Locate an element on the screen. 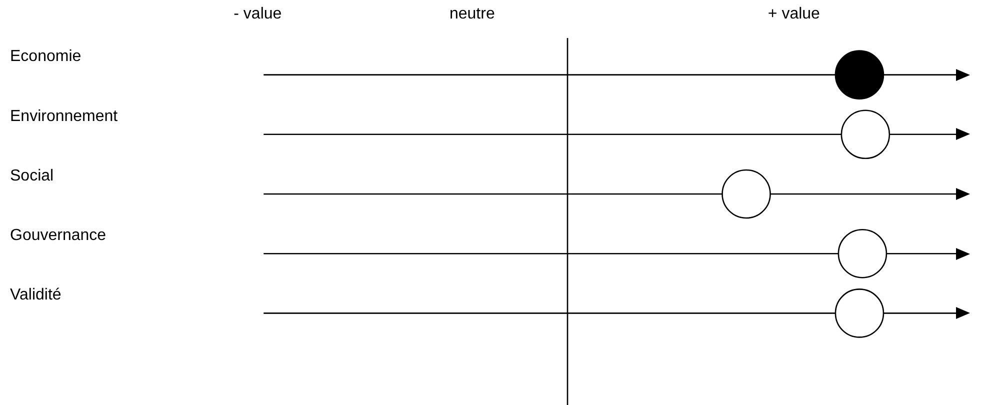 The image size is (995, 405). y-tick-label: Social is located at coordinates (32, 175).